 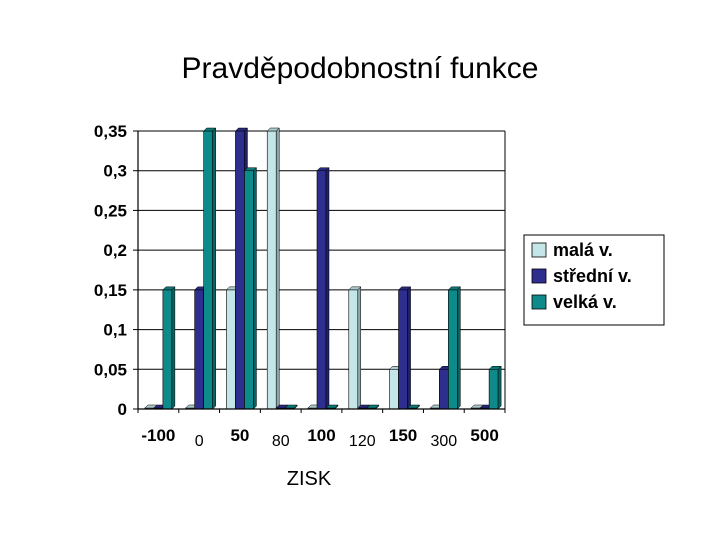 What do you see at coordinates (110, 131) in the screenshot?
I see `y-tick-label: 0,35` at bounding box center [110, 131].